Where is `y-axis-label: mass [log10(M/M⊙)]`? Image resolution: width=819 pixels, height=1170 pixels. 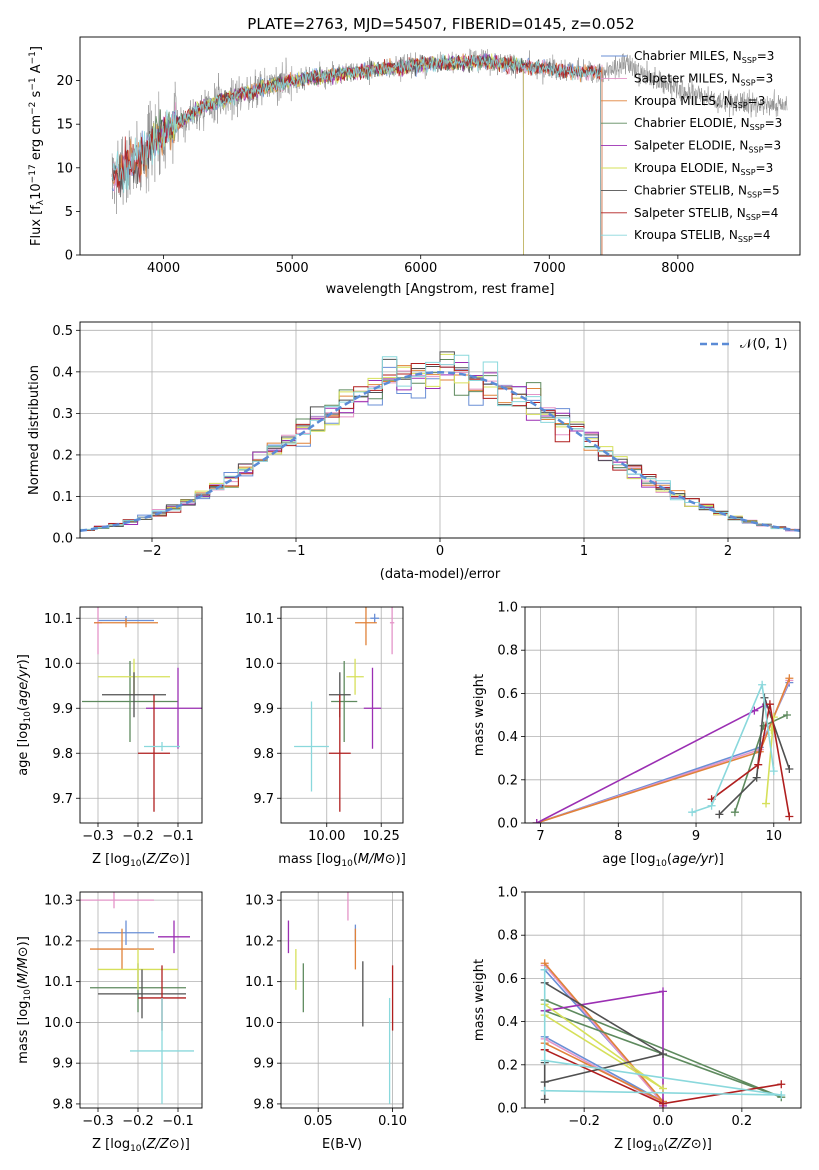
y-axis-label: mass [log10(M/M⊙)] is located at coordinates (24, 1000).